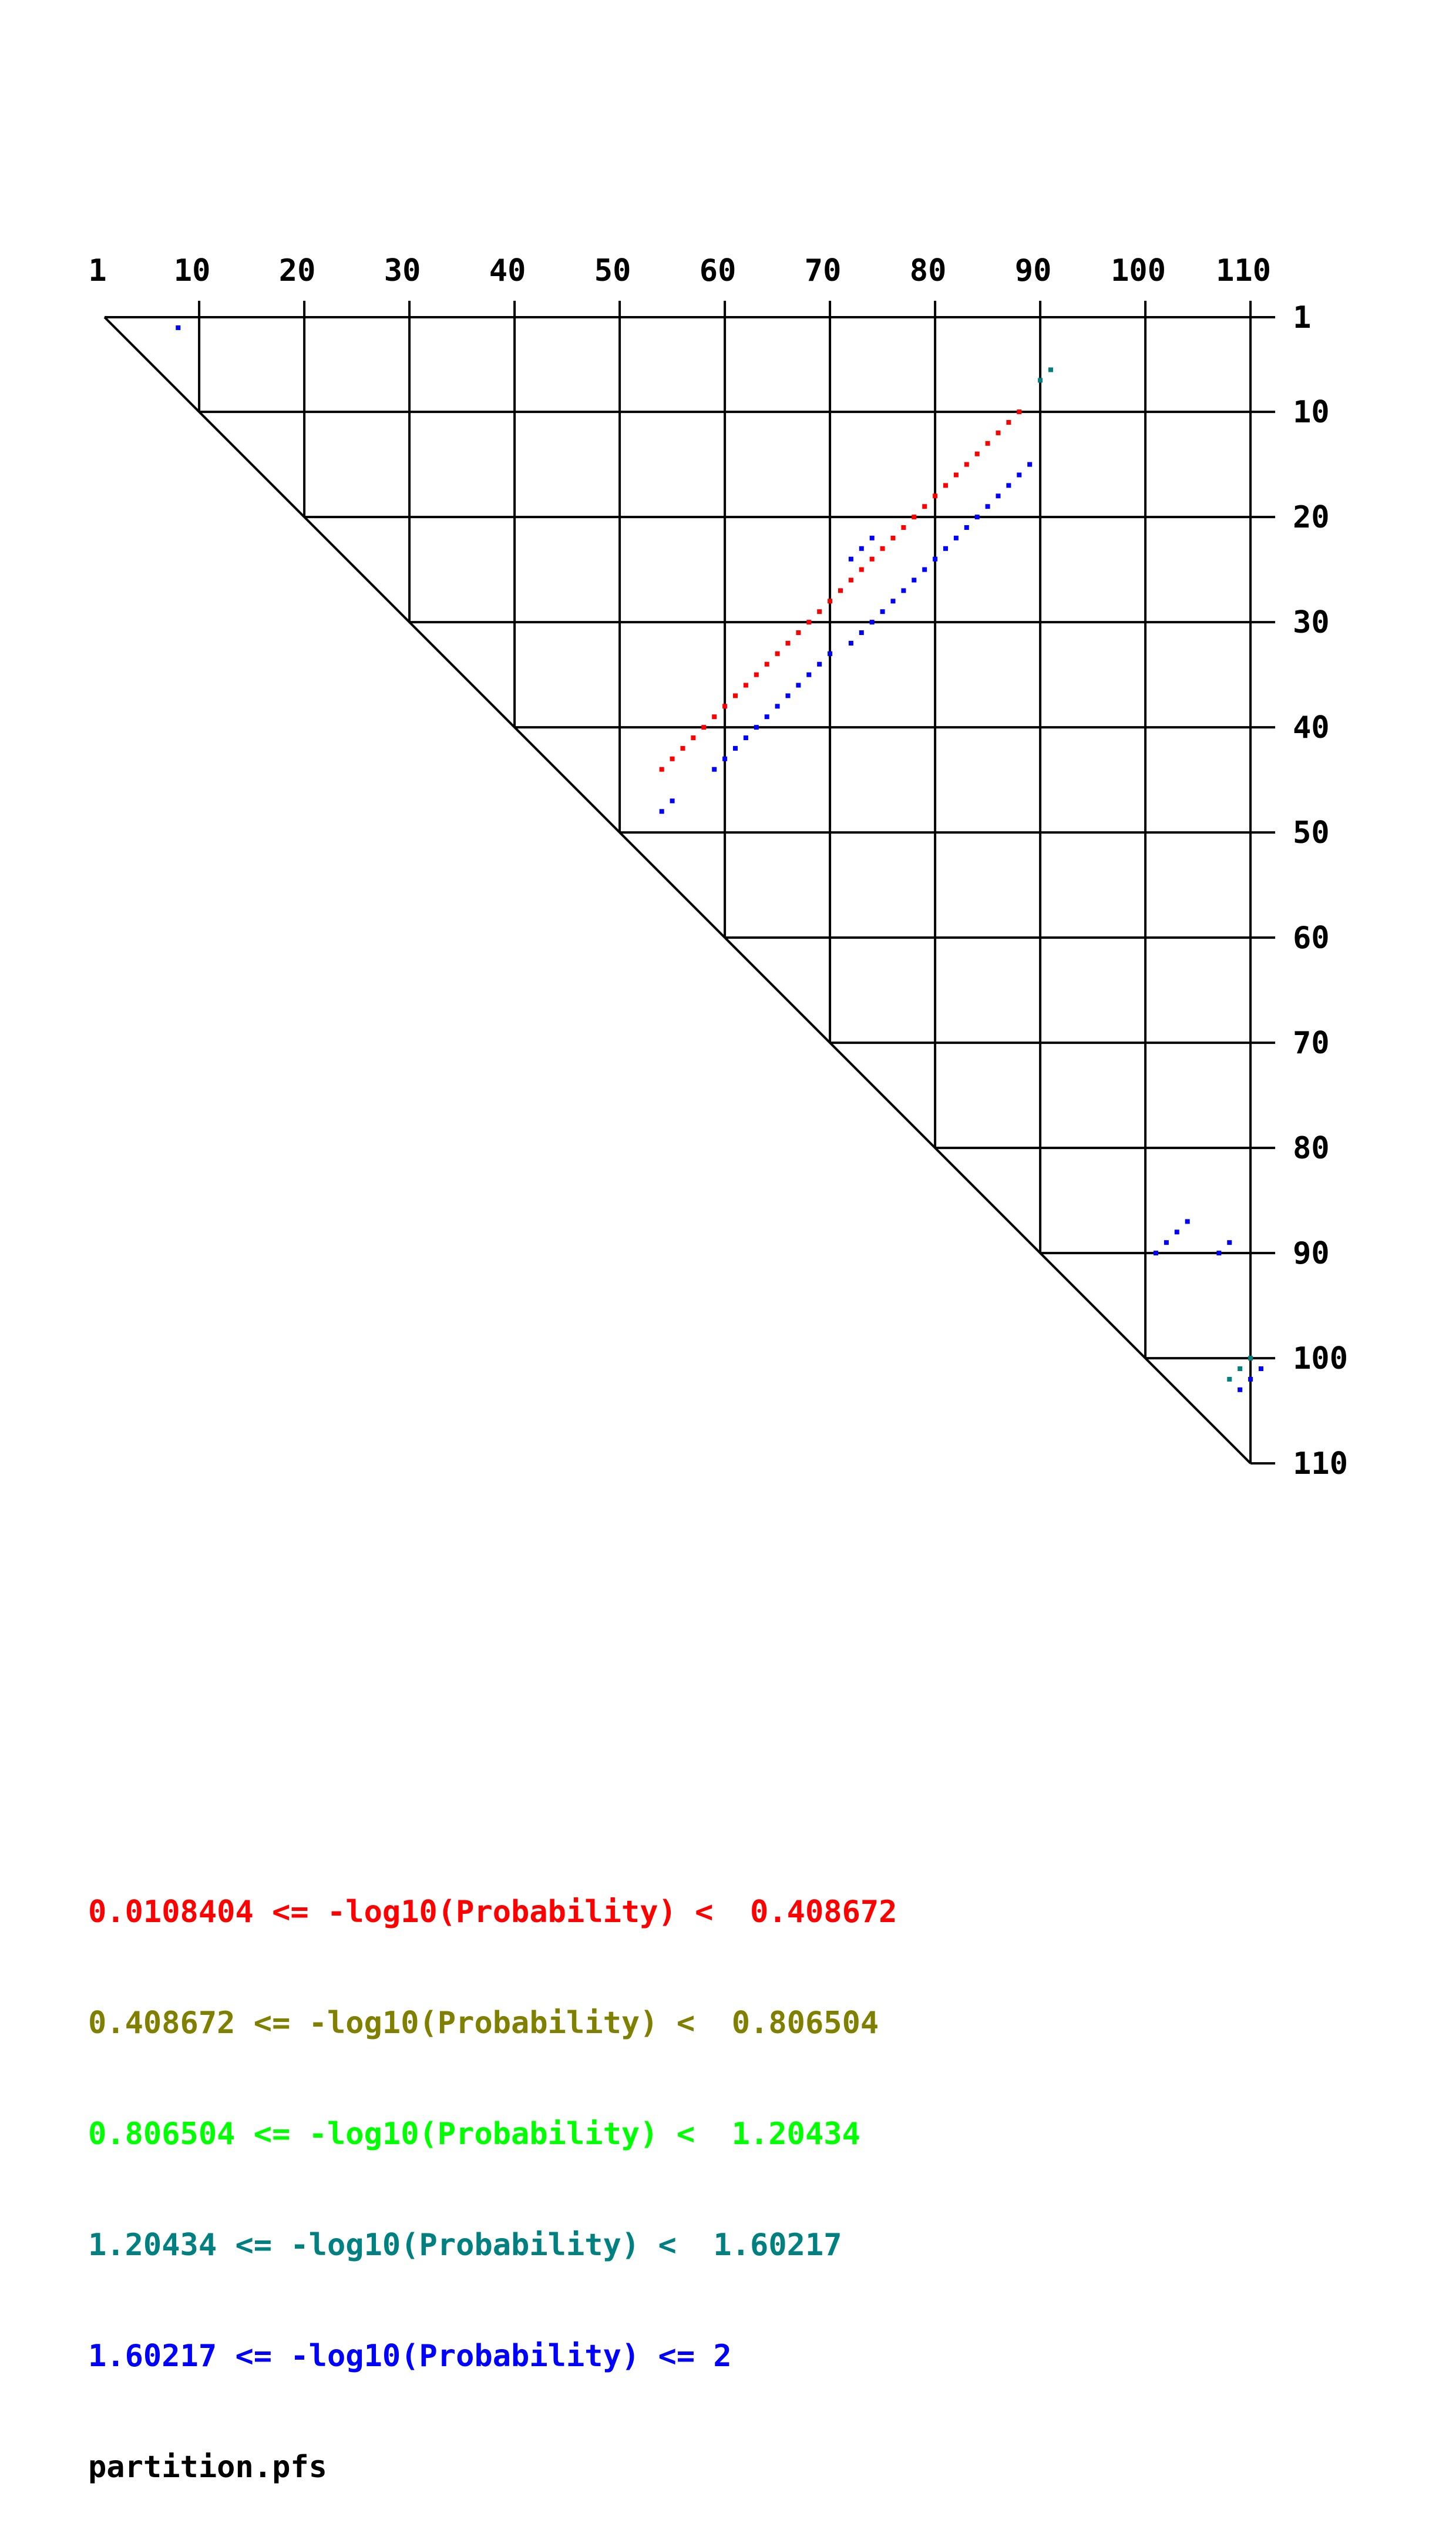  I want to click on x-tick-labels: 1 10 20 30 40 50 60 70 80 90 100 110, so click(679, 270).